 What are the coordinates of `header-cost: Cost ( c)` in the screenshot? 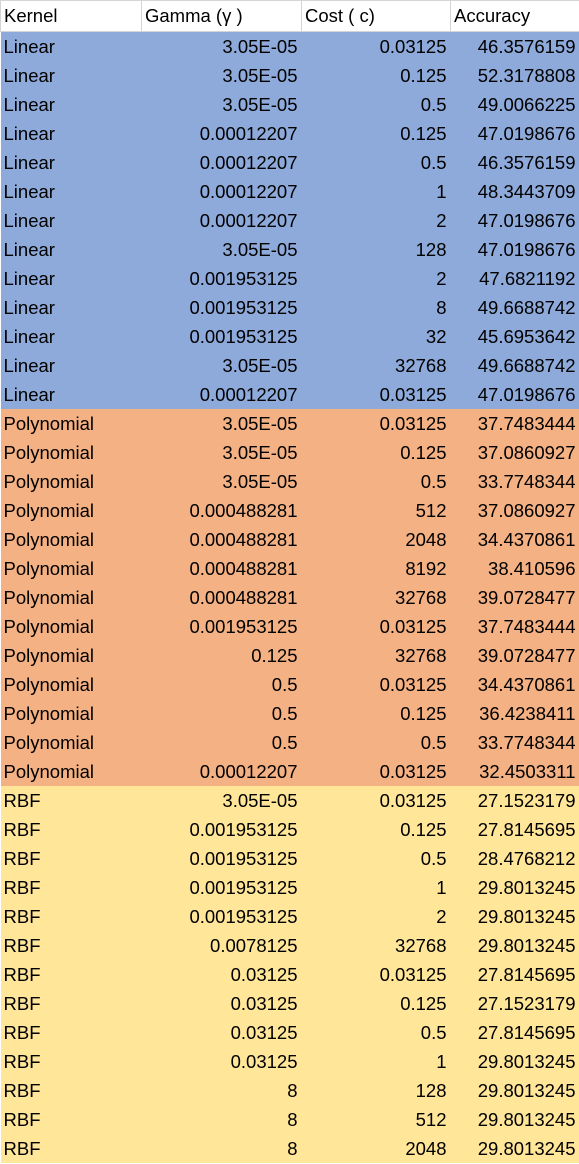 It's located at (376, 16).